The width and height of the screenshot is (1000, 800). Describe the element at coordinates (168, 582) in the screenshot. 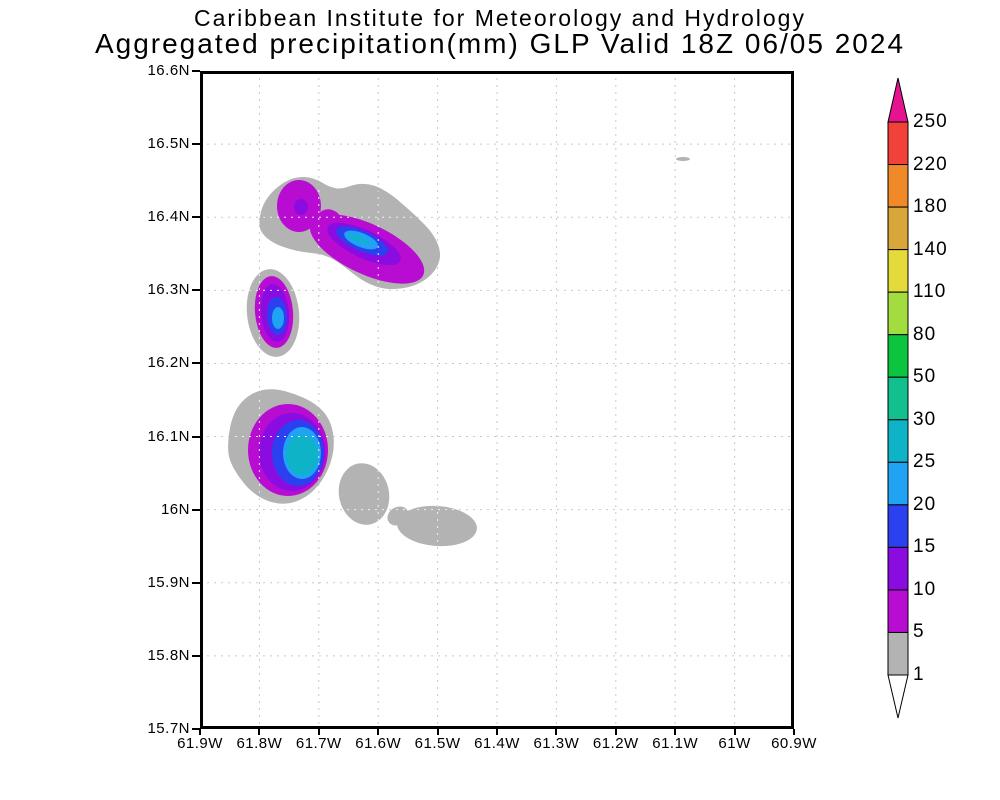

I see `y-tick-label: 15.9N` at that location.